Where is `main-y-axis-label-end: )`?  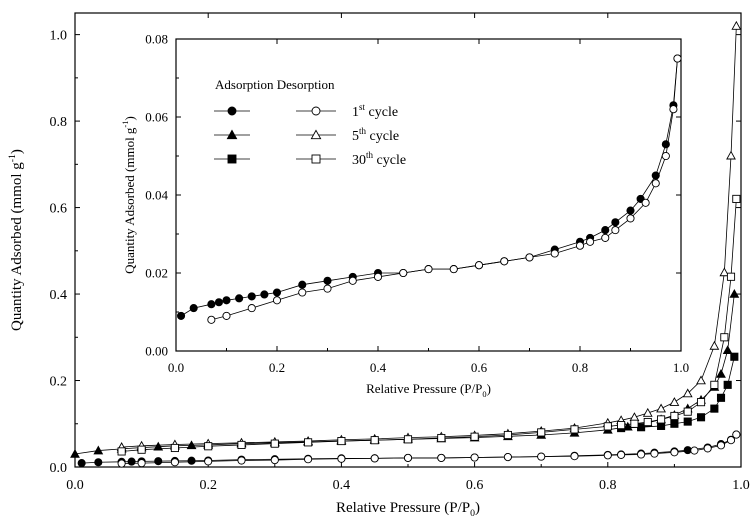
main-y-axis-label-end: ) is located at coordinates (17, 151).